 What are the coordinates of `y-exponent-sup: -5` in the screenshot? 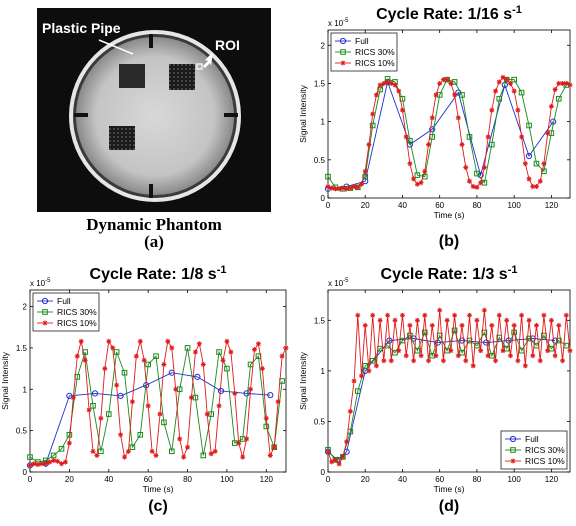 It's located at (346, 21).